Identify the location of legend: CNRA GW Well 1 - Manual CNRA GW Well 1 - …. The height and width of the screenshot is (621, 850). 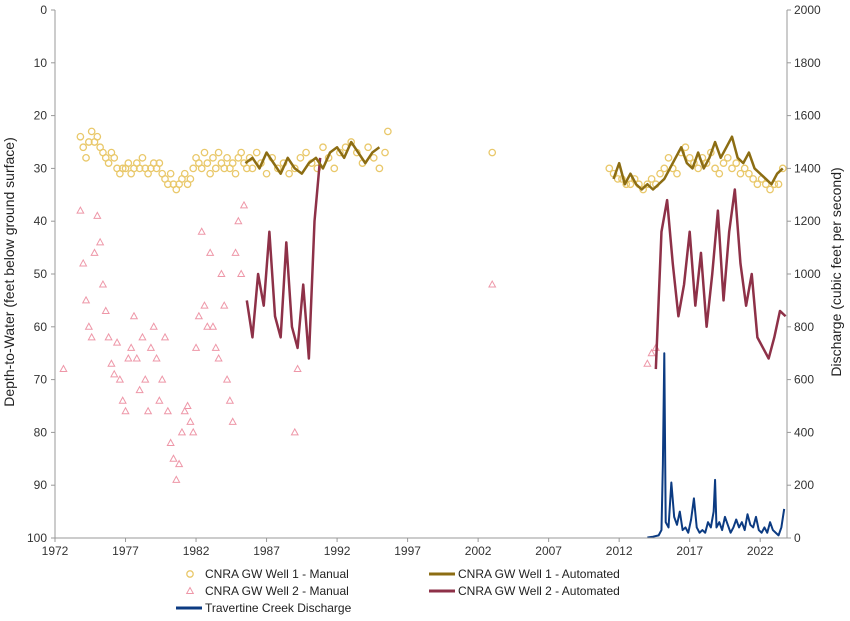
(398, 591).